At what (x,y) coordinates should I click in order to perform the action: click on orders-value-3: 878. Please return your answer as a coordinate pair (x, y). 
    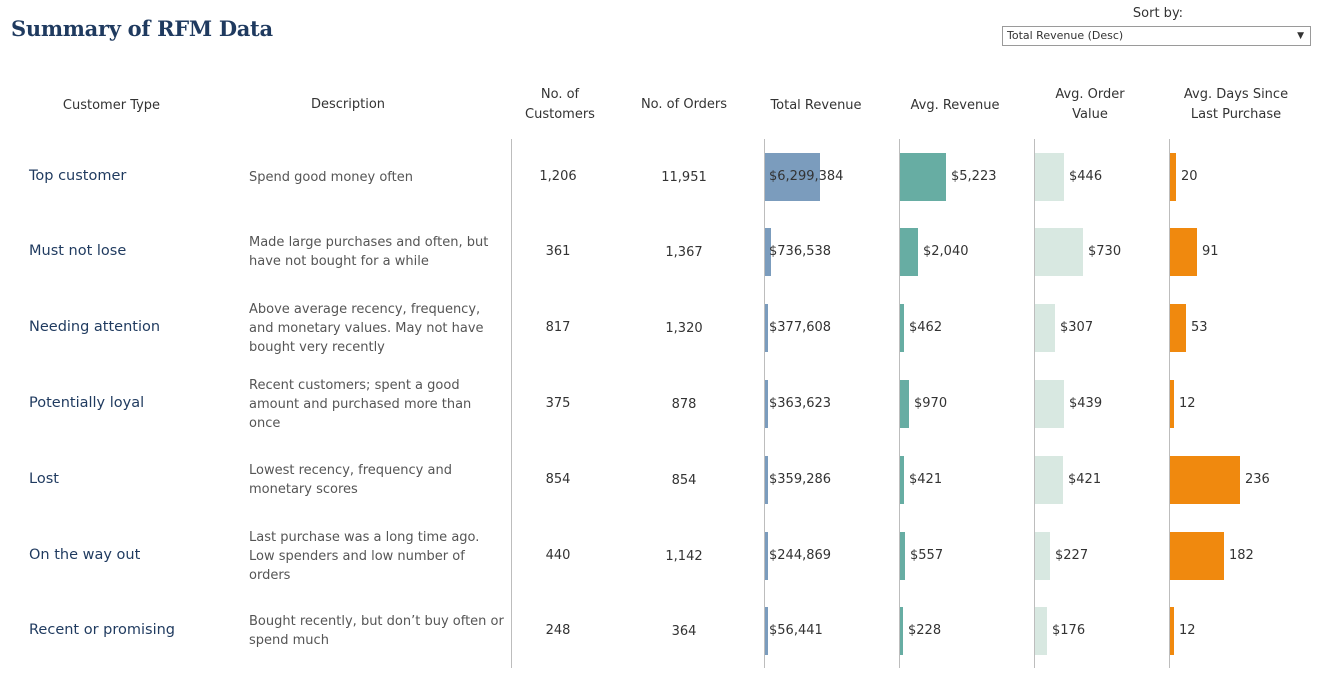
    Looking at the image, I should click on (684, 404).